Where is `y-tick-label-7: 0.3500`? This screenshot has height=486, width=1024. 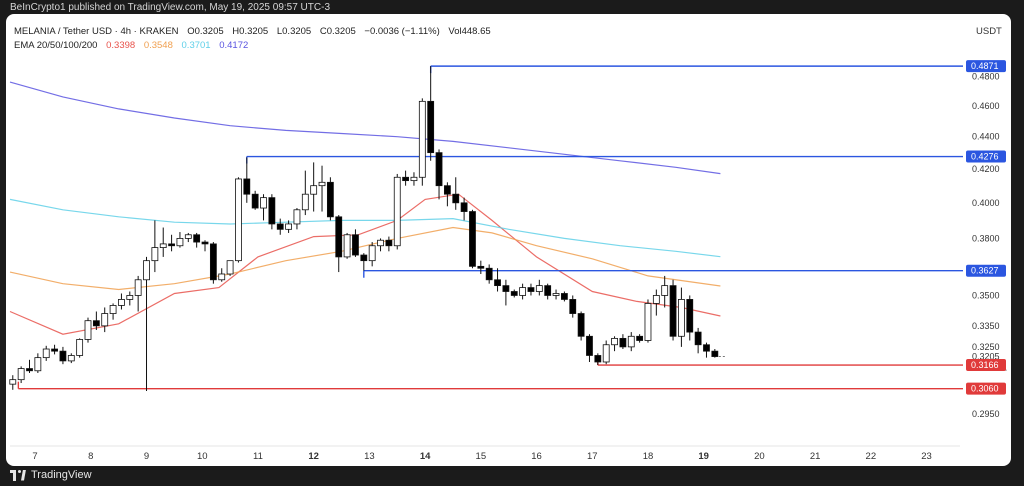 y-tick-label-7: 0.3500 is located at coordinates (986, 295).